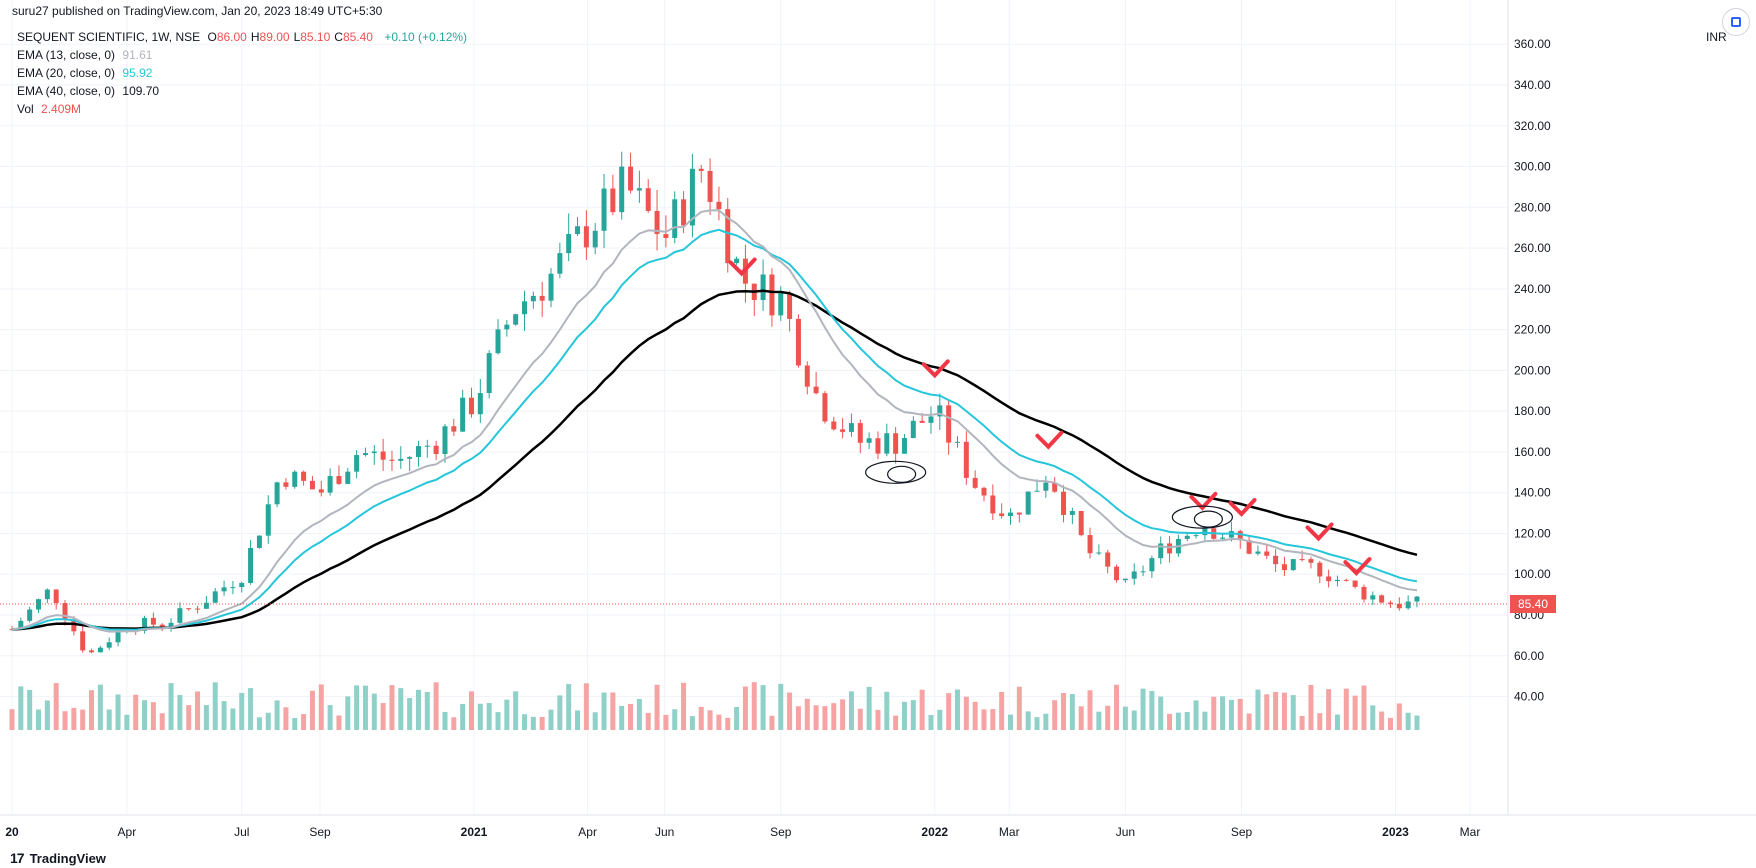  I want to click on volume-bars, so click(714, 706).